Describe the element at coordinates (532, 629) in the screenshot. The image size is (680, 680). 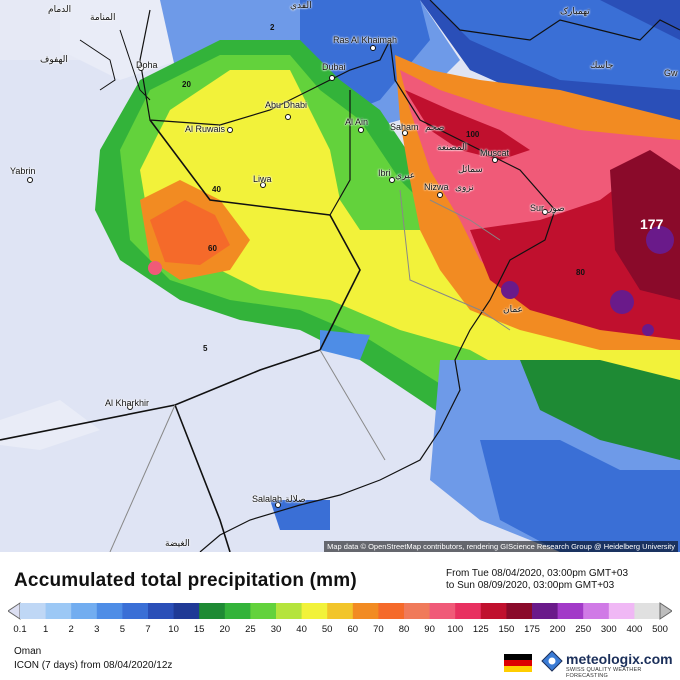
I see `colorbar-tick-label: 175` at that location.